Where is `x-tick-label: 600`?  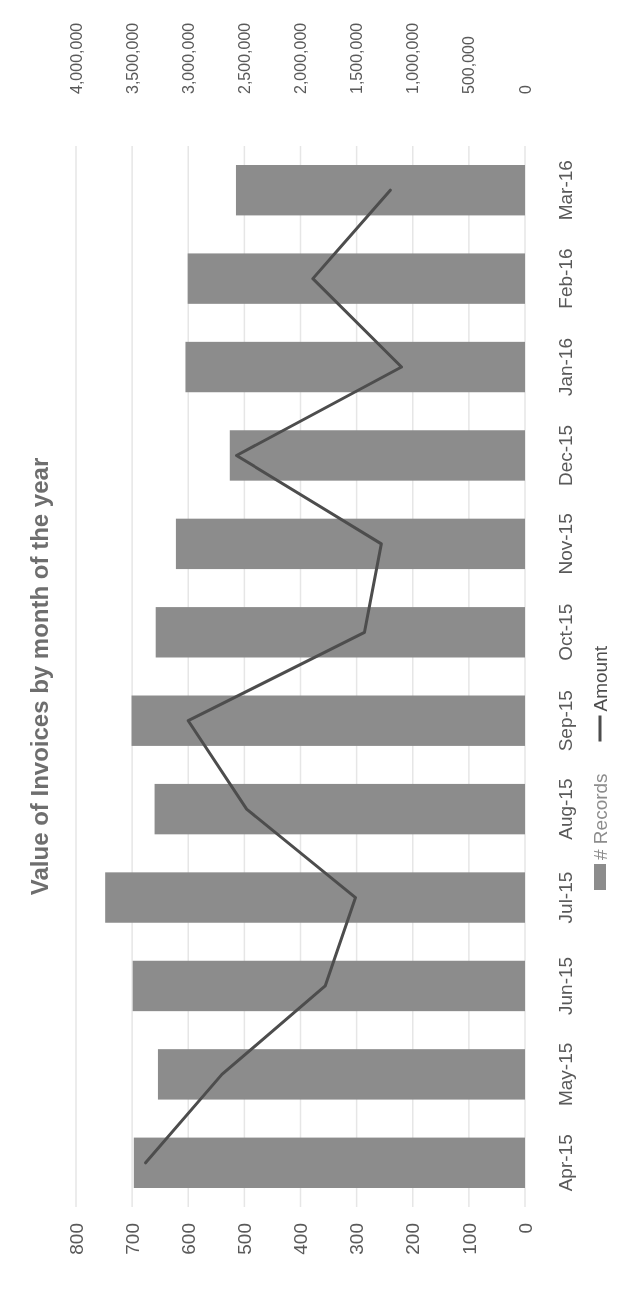 x-tick-label: 600 is located at coordinates (188, 1239).